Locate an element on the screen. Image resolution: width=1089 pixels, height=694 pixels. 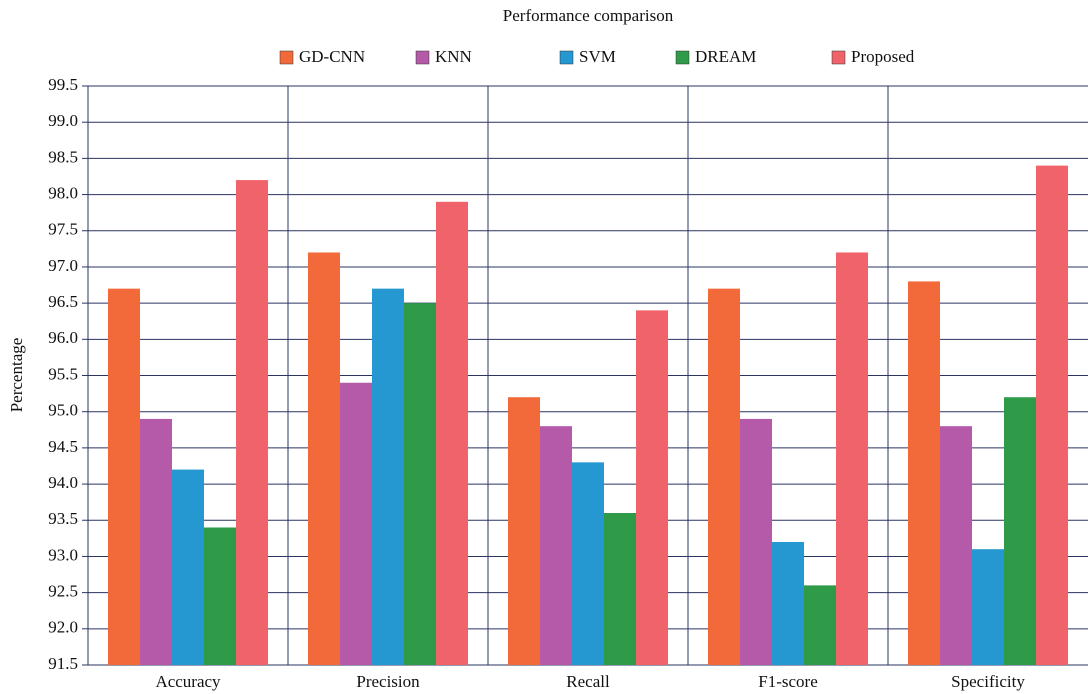
y-tick-label: 91.5 is located at coordinates (63, 663).